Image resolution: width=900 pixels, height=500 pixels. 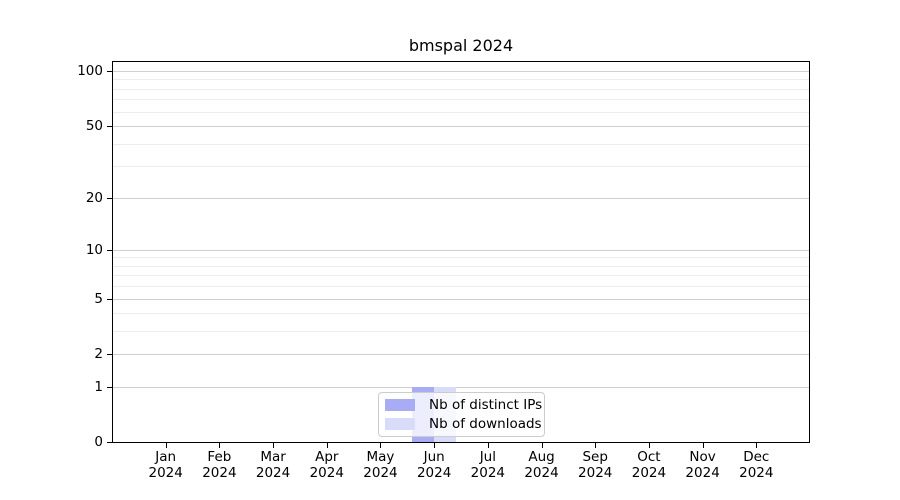 What do you see at coordinates (756, 465) in the screenshot?
I see `x-tick-label: Dec 2024` at bounding box center [756, 465].